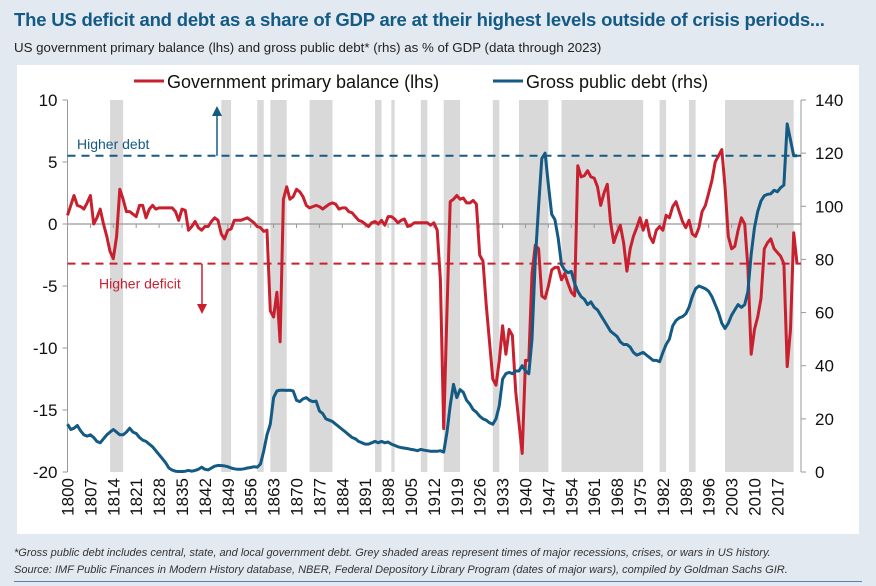 The height and width of the screenshot is (586, 876). Describe the element at coordinates (45, 348) in the screenshot. I see `left-tick-label: -10` at that location.